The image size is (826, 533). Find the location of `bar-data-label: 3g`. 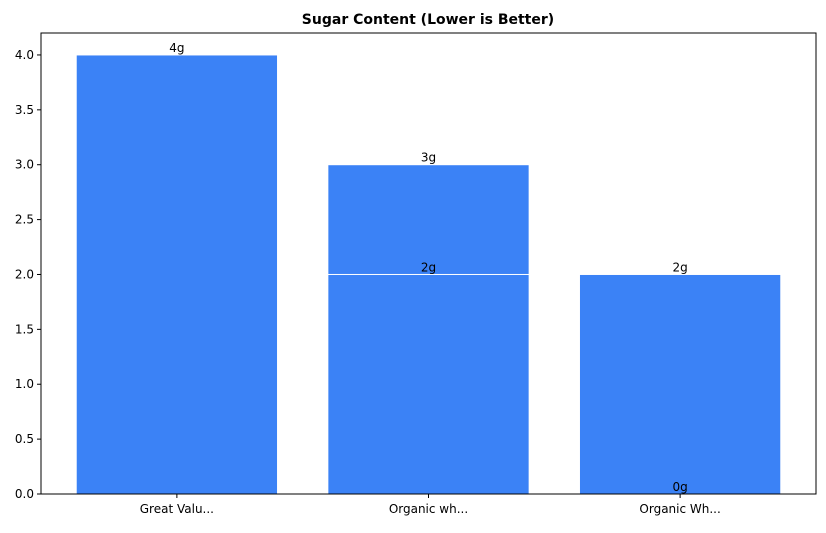

bar-data-label: 3g is located at coordinates (428, 158).